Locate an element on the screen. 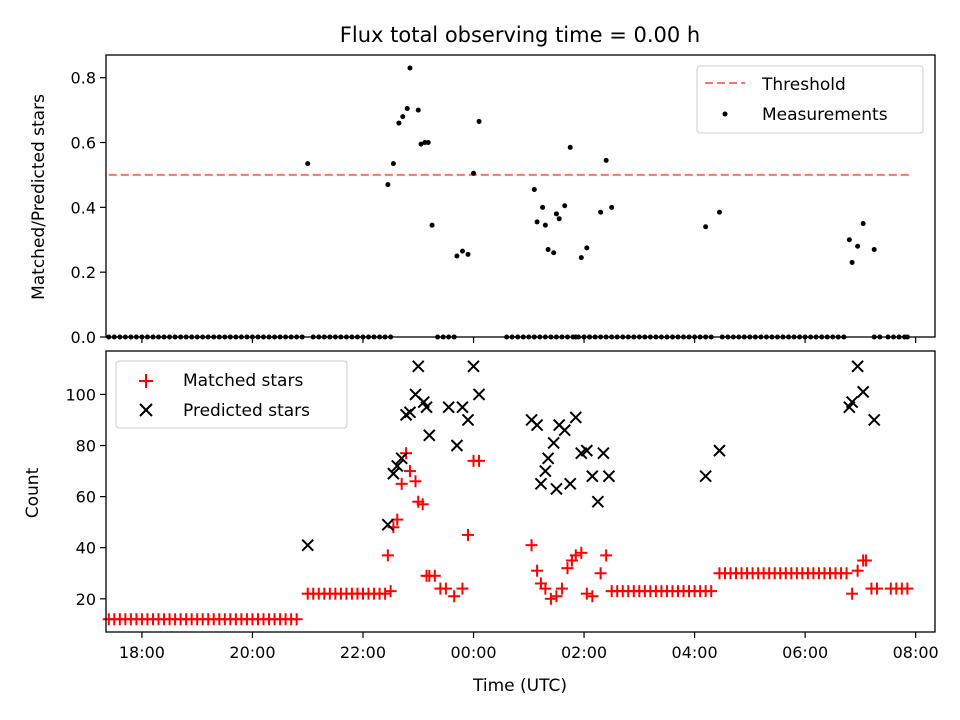 The width and height of the screenshot is (960, 720). ratio-legend-box is located at coordinates (810, 99).